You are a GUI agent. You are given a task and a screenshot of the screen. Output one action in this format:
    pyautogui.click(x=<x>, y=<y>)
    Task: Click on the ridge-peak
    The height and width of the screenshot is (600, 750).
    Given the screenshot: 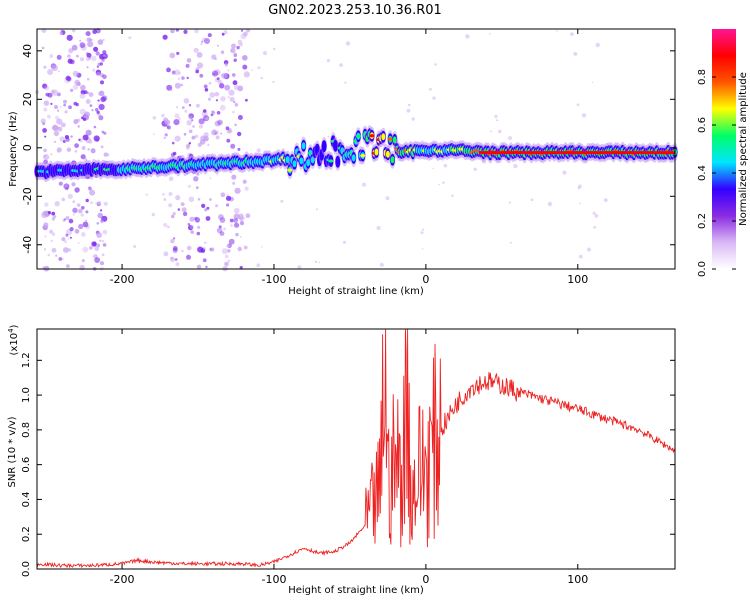 What is the action you would take?
    pyautogui.click(x=390, y=139)
    